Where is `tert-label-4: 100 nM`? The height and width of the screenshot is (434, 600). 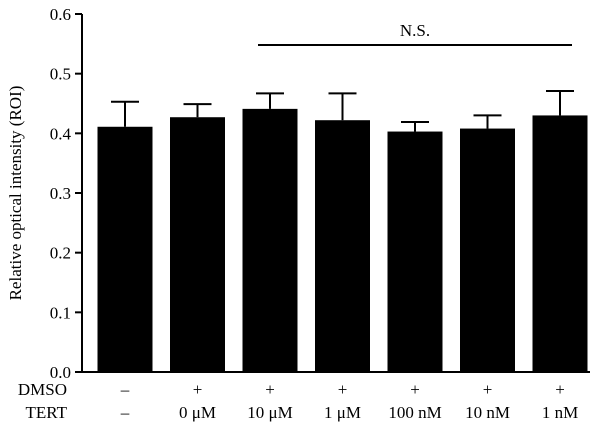 tert-label-4: 100 nM is located at coordinates (414, 412).